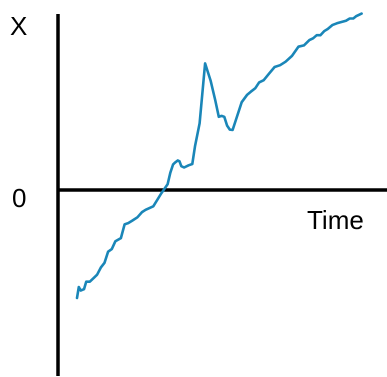 Image resolution: width=387 pixels, height=377 pixels. I want to click on y-axis-label: X, so click(18, 26).